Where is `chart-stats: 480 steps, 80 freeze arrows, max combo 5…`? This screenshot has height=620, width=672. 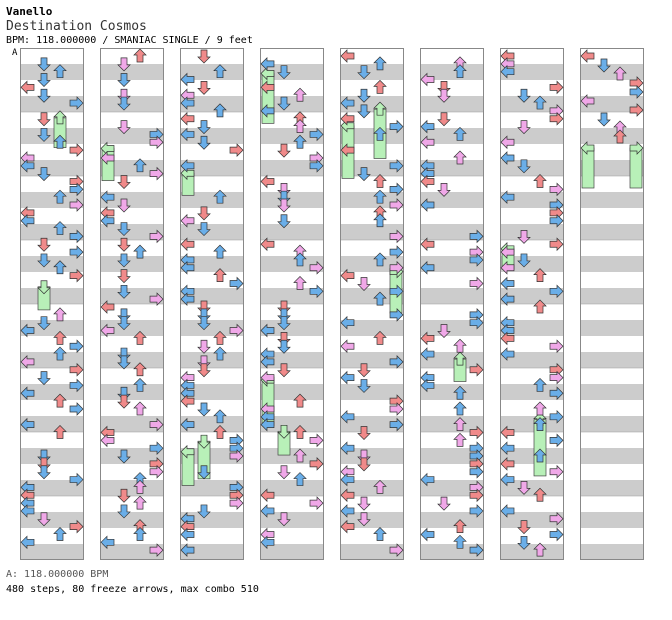 chart-stats: 480 steps, 80 freeze arrows, max combo 5… is located at coordinates (132, 589).